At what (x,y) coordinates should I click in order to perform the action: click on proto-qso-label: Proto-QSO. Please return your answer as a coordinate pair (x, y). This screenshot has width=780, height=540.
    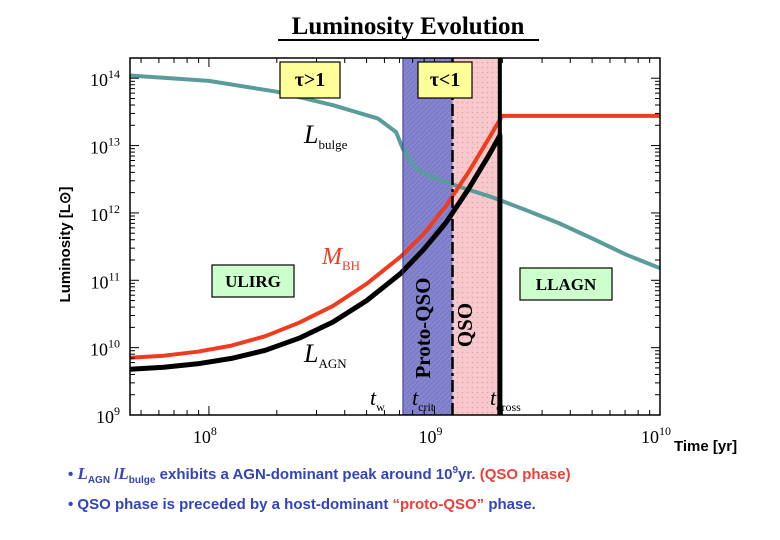
    Looking at the image, I should click on (423, 327).